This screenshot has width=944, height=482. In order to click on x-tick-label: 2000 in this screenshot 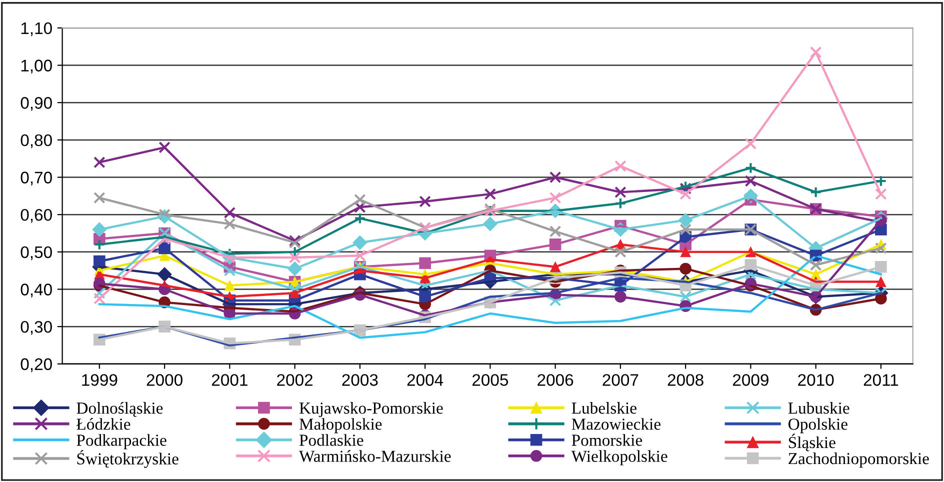, I will do `click(164, 380)`.